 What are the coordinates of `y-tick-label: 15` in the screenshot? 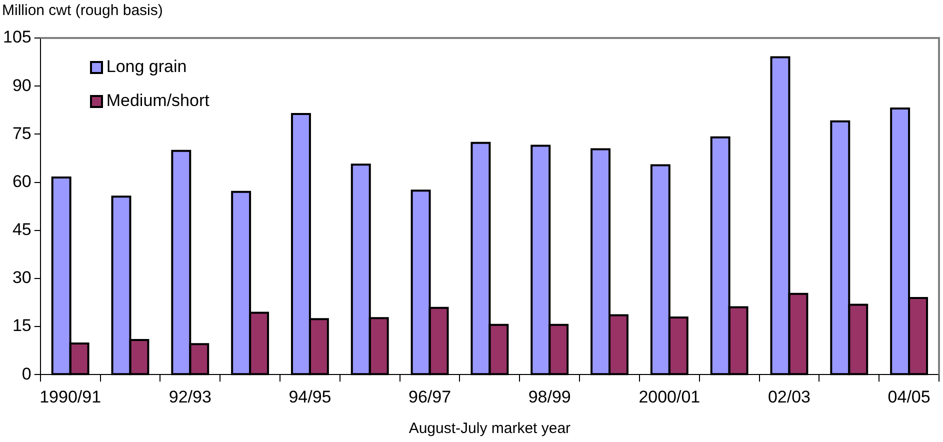 It's located at (22, 326).